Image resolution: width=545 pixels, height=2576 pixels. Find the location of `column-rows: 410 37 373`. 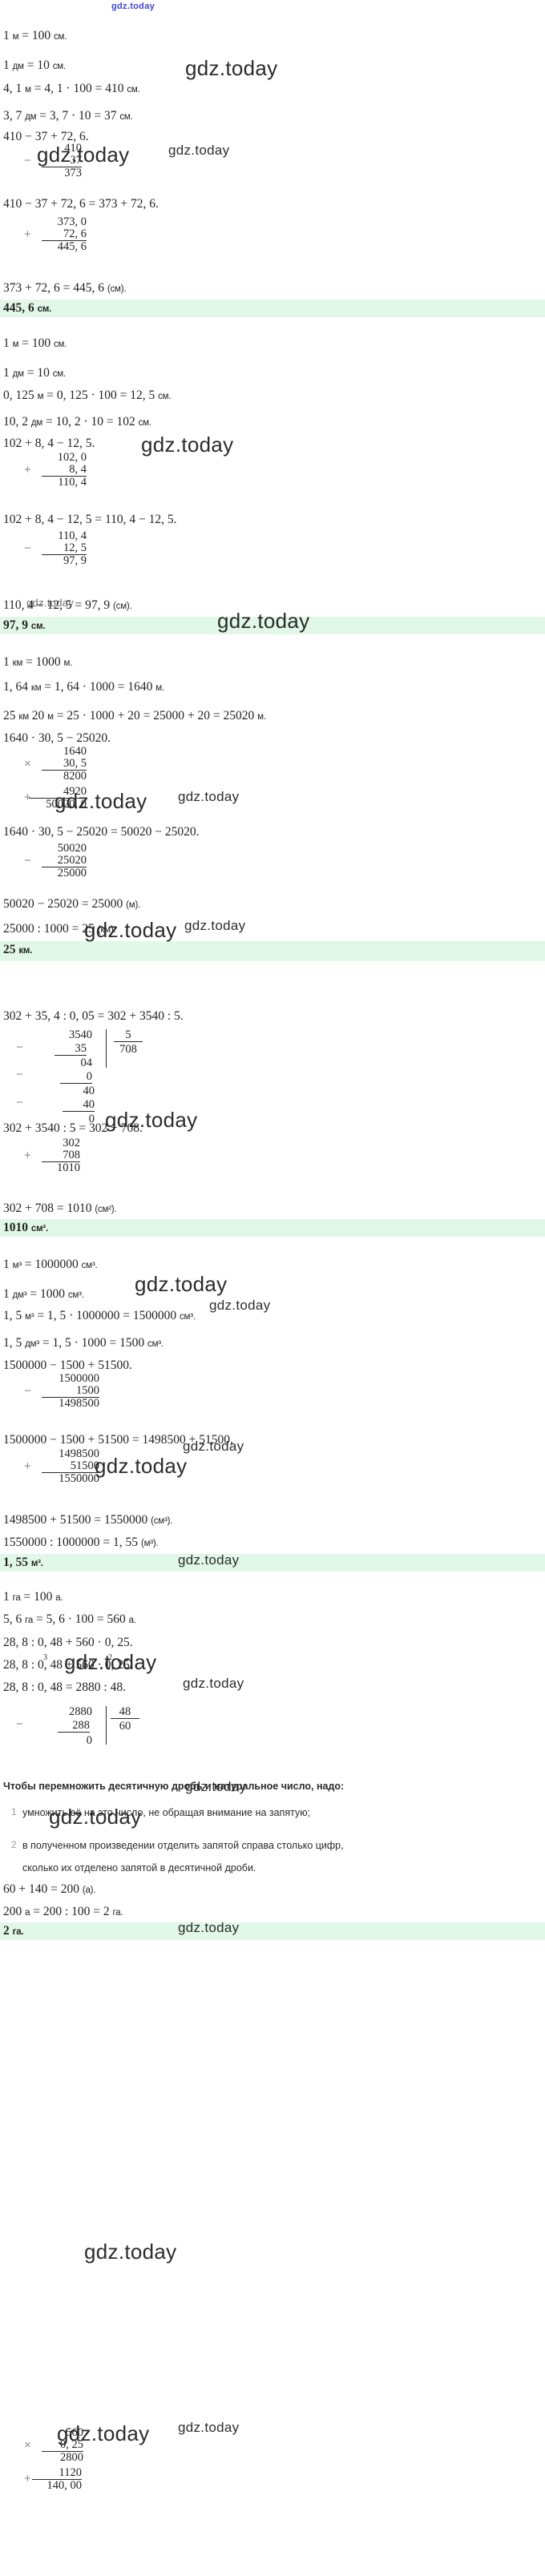

column-rows: 410 37 373 is located at coordinates (62, 161).